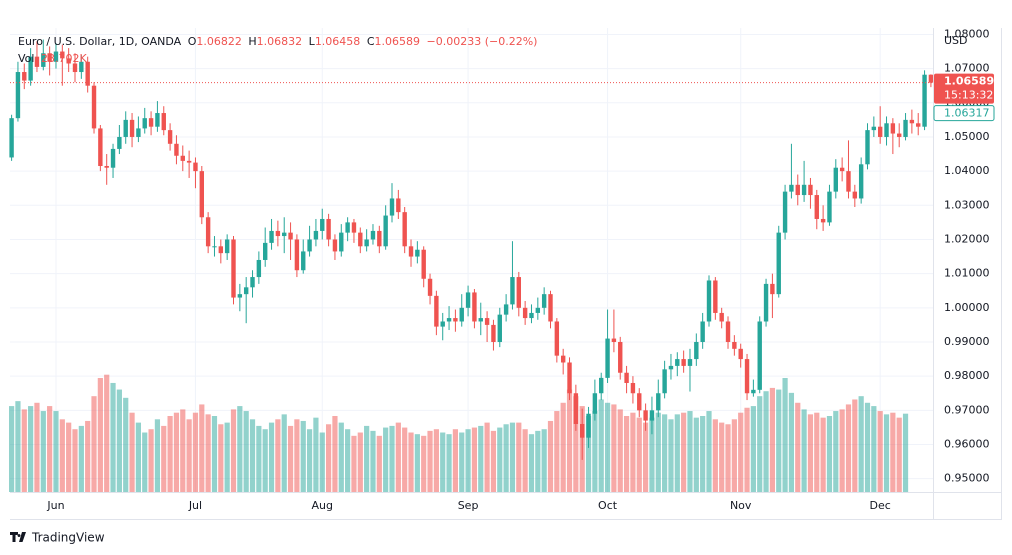  What do you see at coordinates (100, 41) in the screenshot?
I see `symbol: Euro / U.S. Dollar, 1D, OANDA` at bounding box center [100, 41].